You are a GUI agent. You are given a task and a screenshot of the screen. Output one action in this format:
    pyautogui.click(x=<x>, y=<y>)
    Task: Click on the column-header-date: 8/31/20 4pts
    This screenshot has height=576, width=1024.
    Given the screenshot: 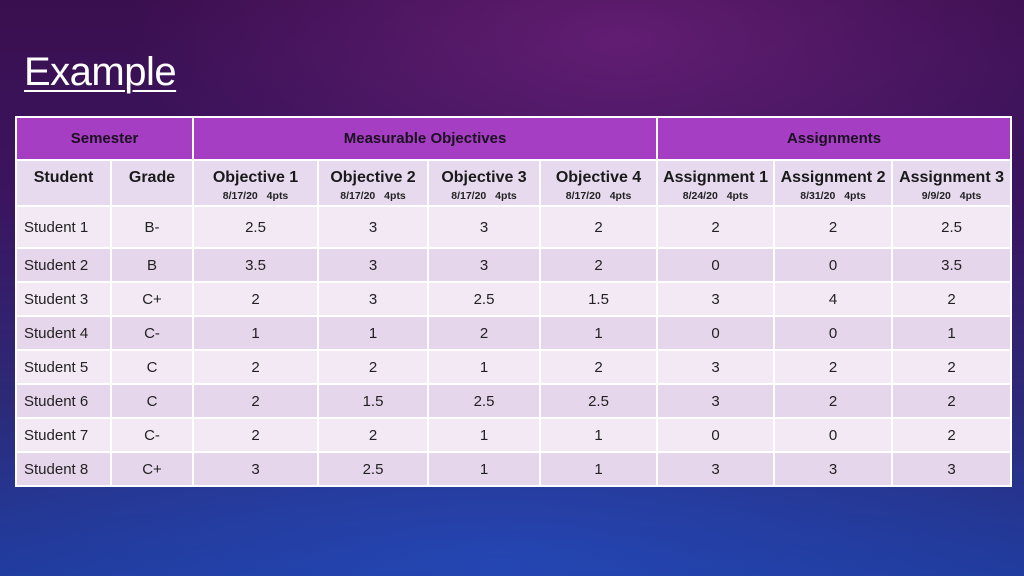 What is the action you would take?
    pyautogui.click(x=833, y=196)
    